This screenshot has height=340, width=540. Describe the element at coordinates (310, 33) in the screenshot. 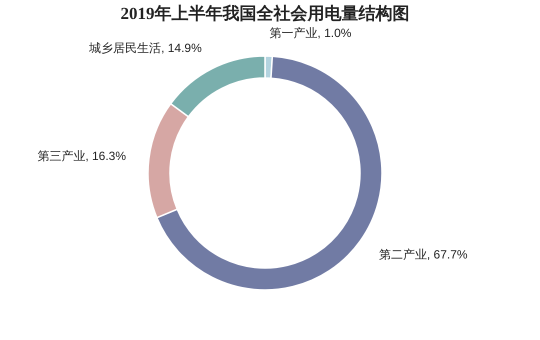

I see `slice-label: 第一产业, 1.0%` at that location.